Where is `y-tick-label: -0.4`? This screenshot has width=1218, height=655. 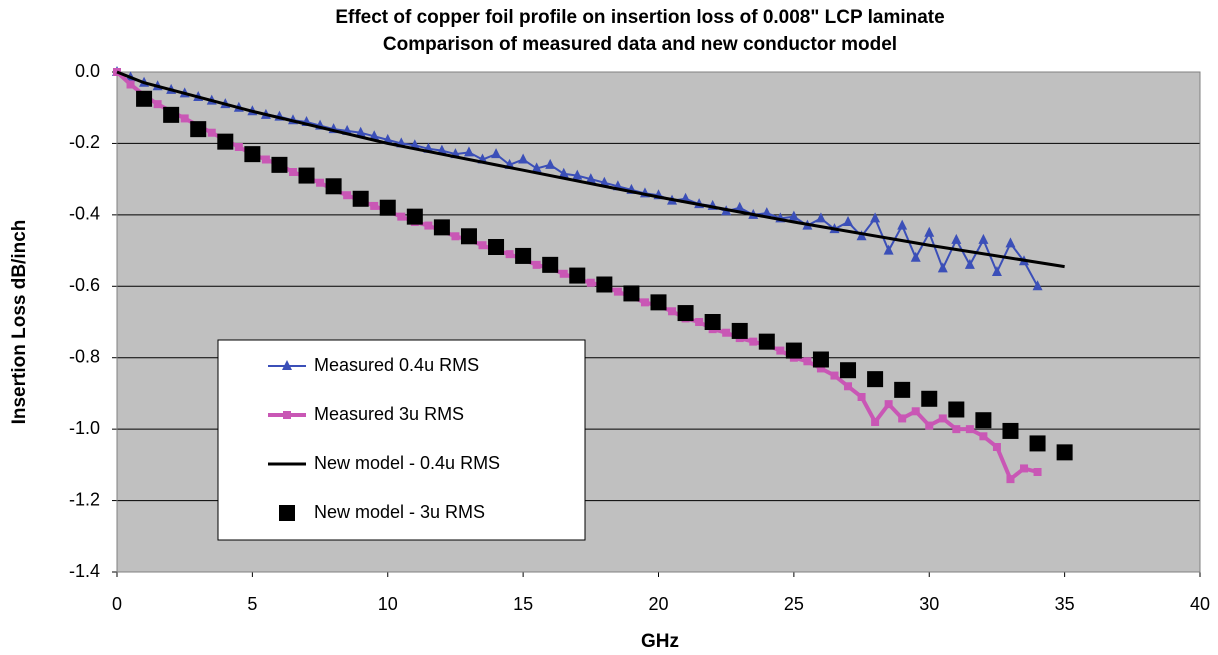 y-tick-label: -0.4 is located at coordinates (84, 214).